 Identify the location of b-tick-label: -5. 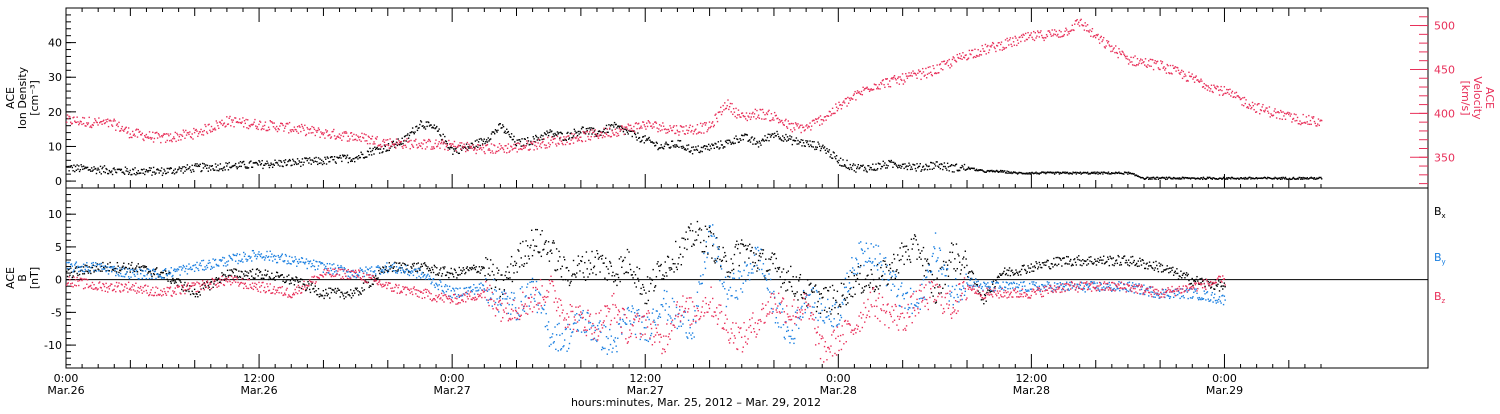
(56, 312).